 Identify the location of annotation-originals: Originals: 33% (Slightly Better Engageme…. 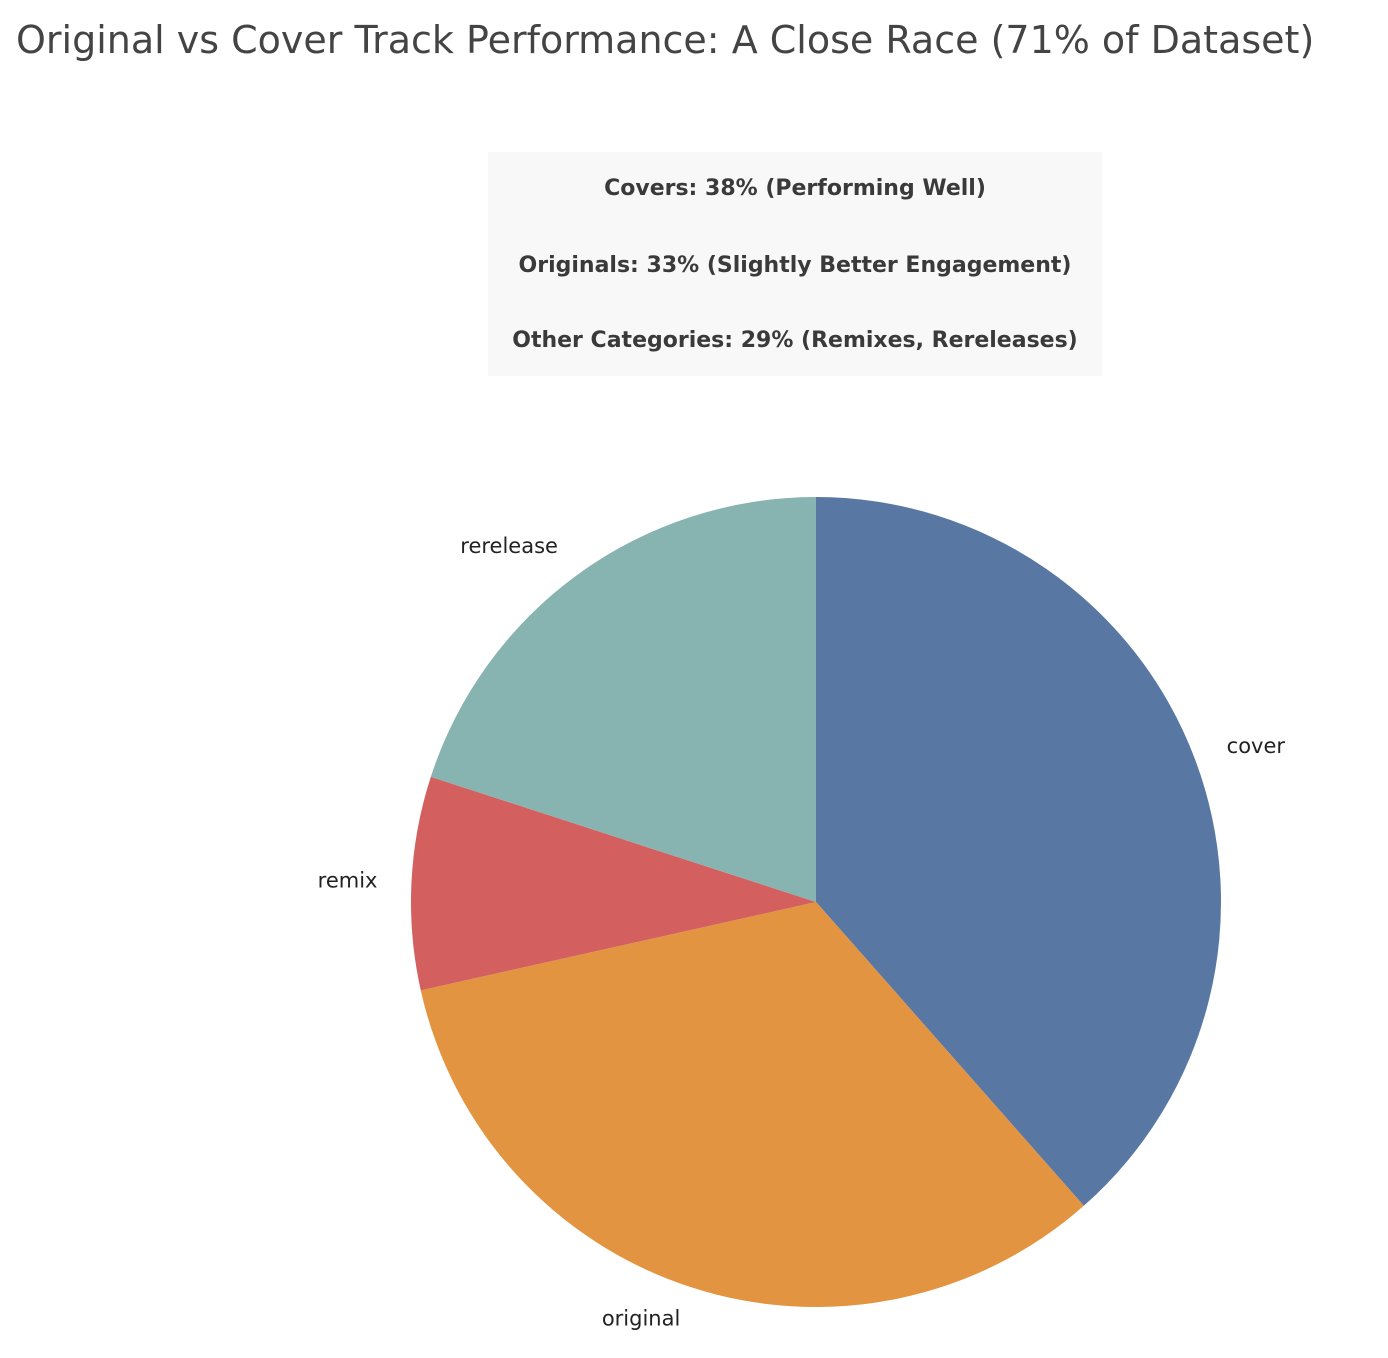
(795, 265).